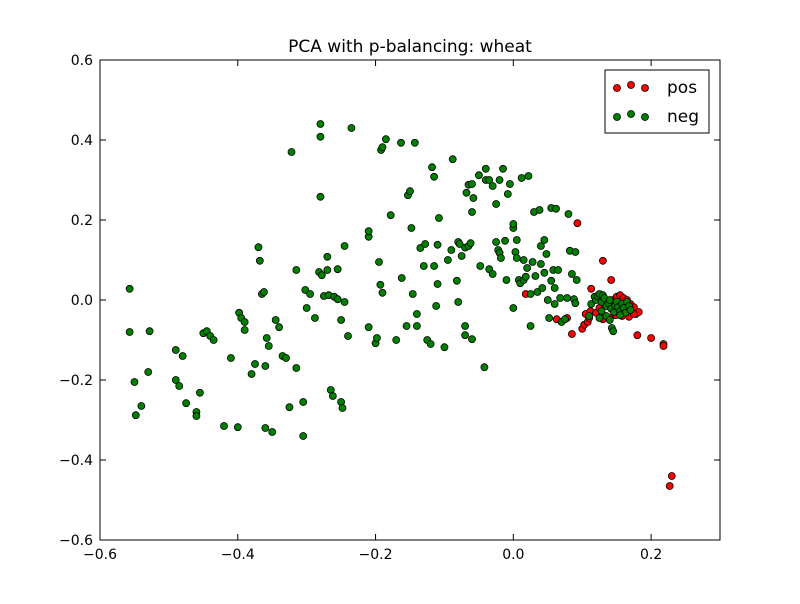  I want to click on y-tick-label: 0.0, so click(82, 301).